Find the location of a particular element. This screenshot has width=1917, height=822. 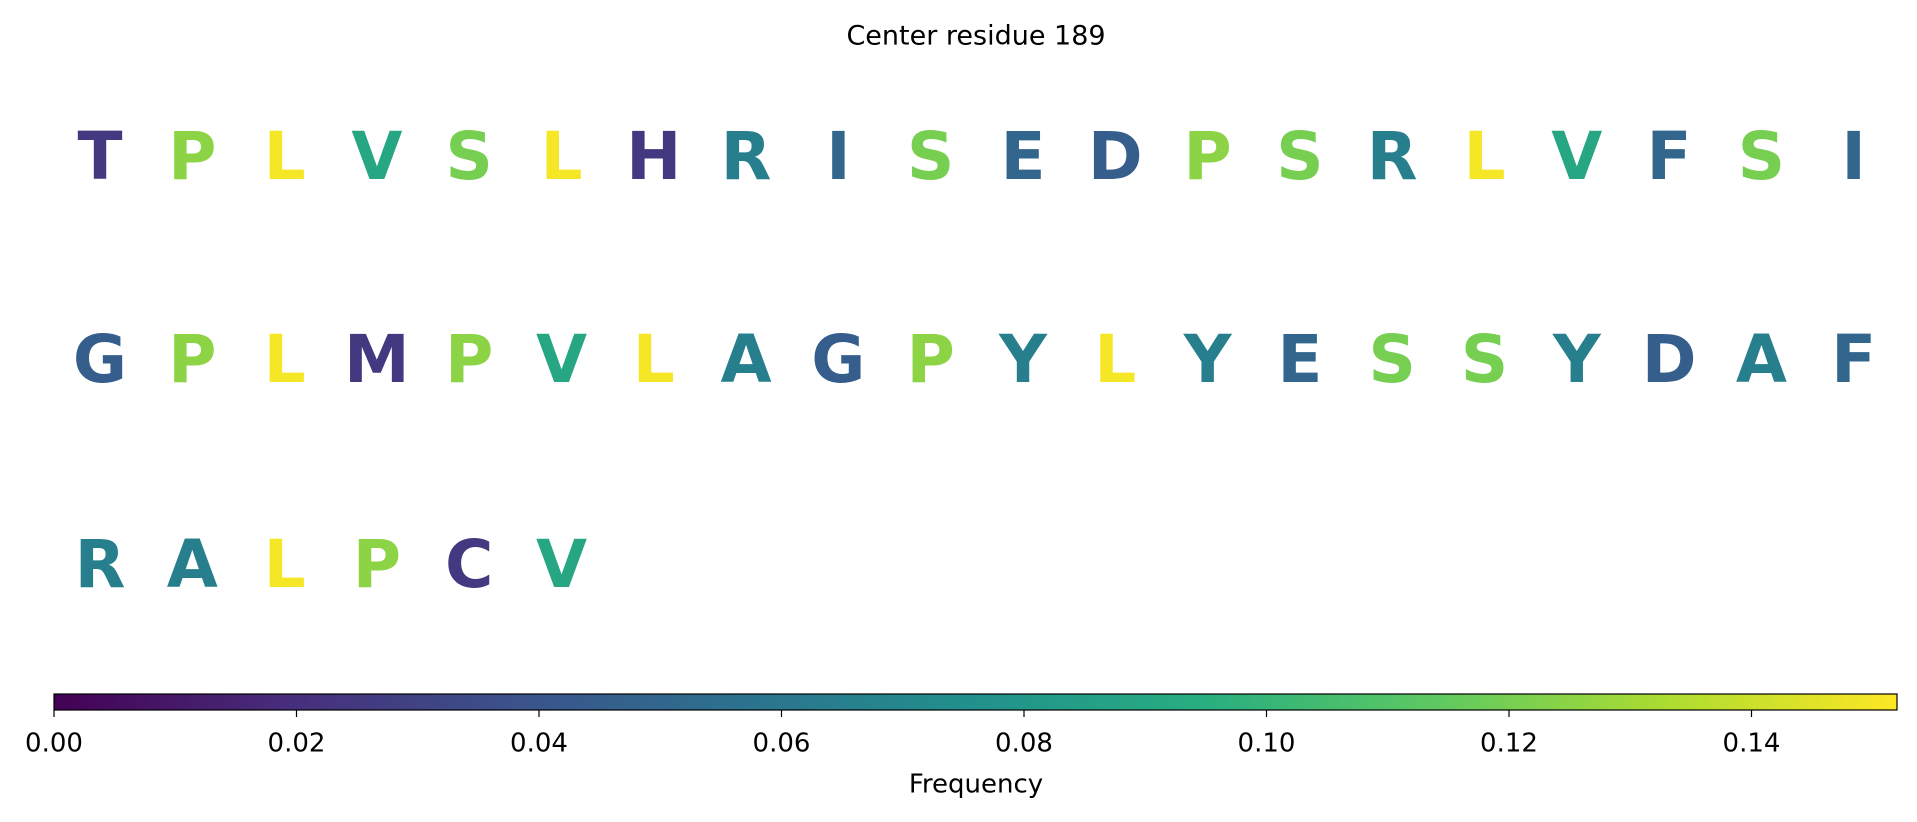

colorbar-tick-label: 0.08 is located at coordinates (1024, 744).